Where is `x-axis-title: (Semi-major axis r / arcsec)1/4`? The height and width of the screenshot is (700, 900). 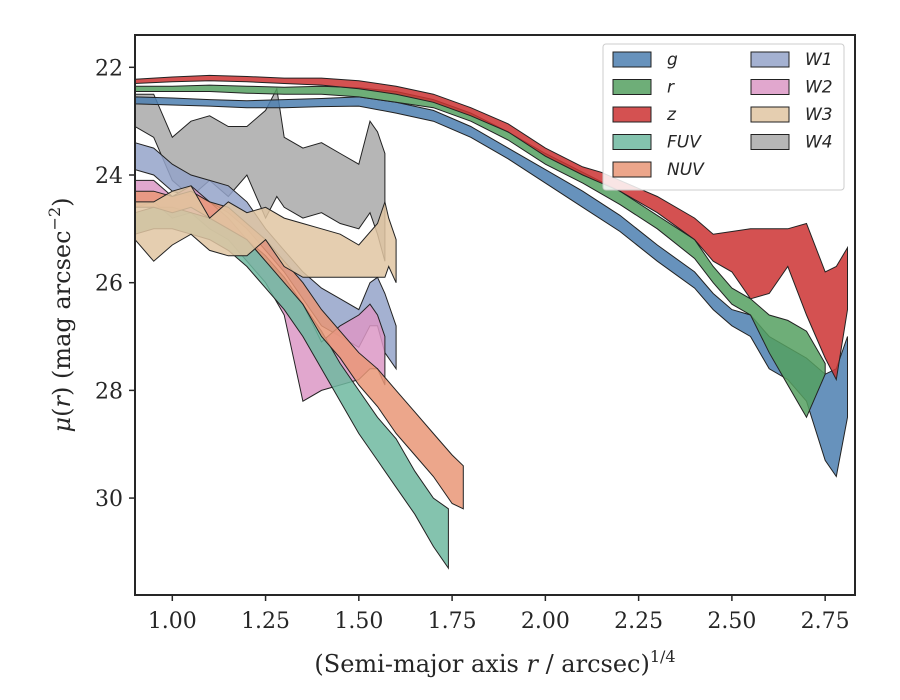 x-axis-title: (Semi-major axis r / arcsec)1/4 is located at coordinates (494, 662).